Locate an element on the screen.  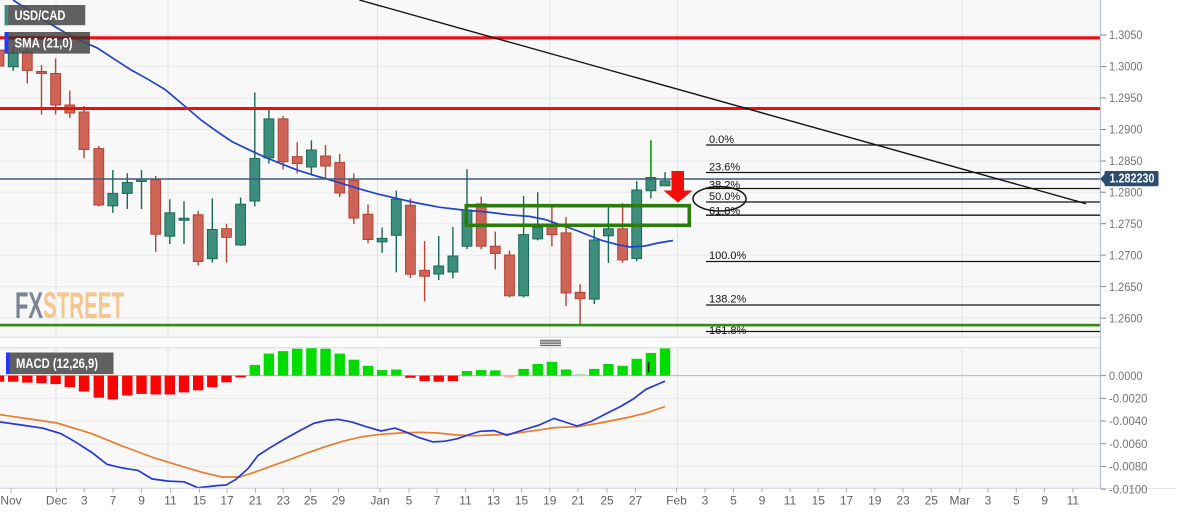
svg-text: MACD (12,26,9) is located at coordinates (57, 363).